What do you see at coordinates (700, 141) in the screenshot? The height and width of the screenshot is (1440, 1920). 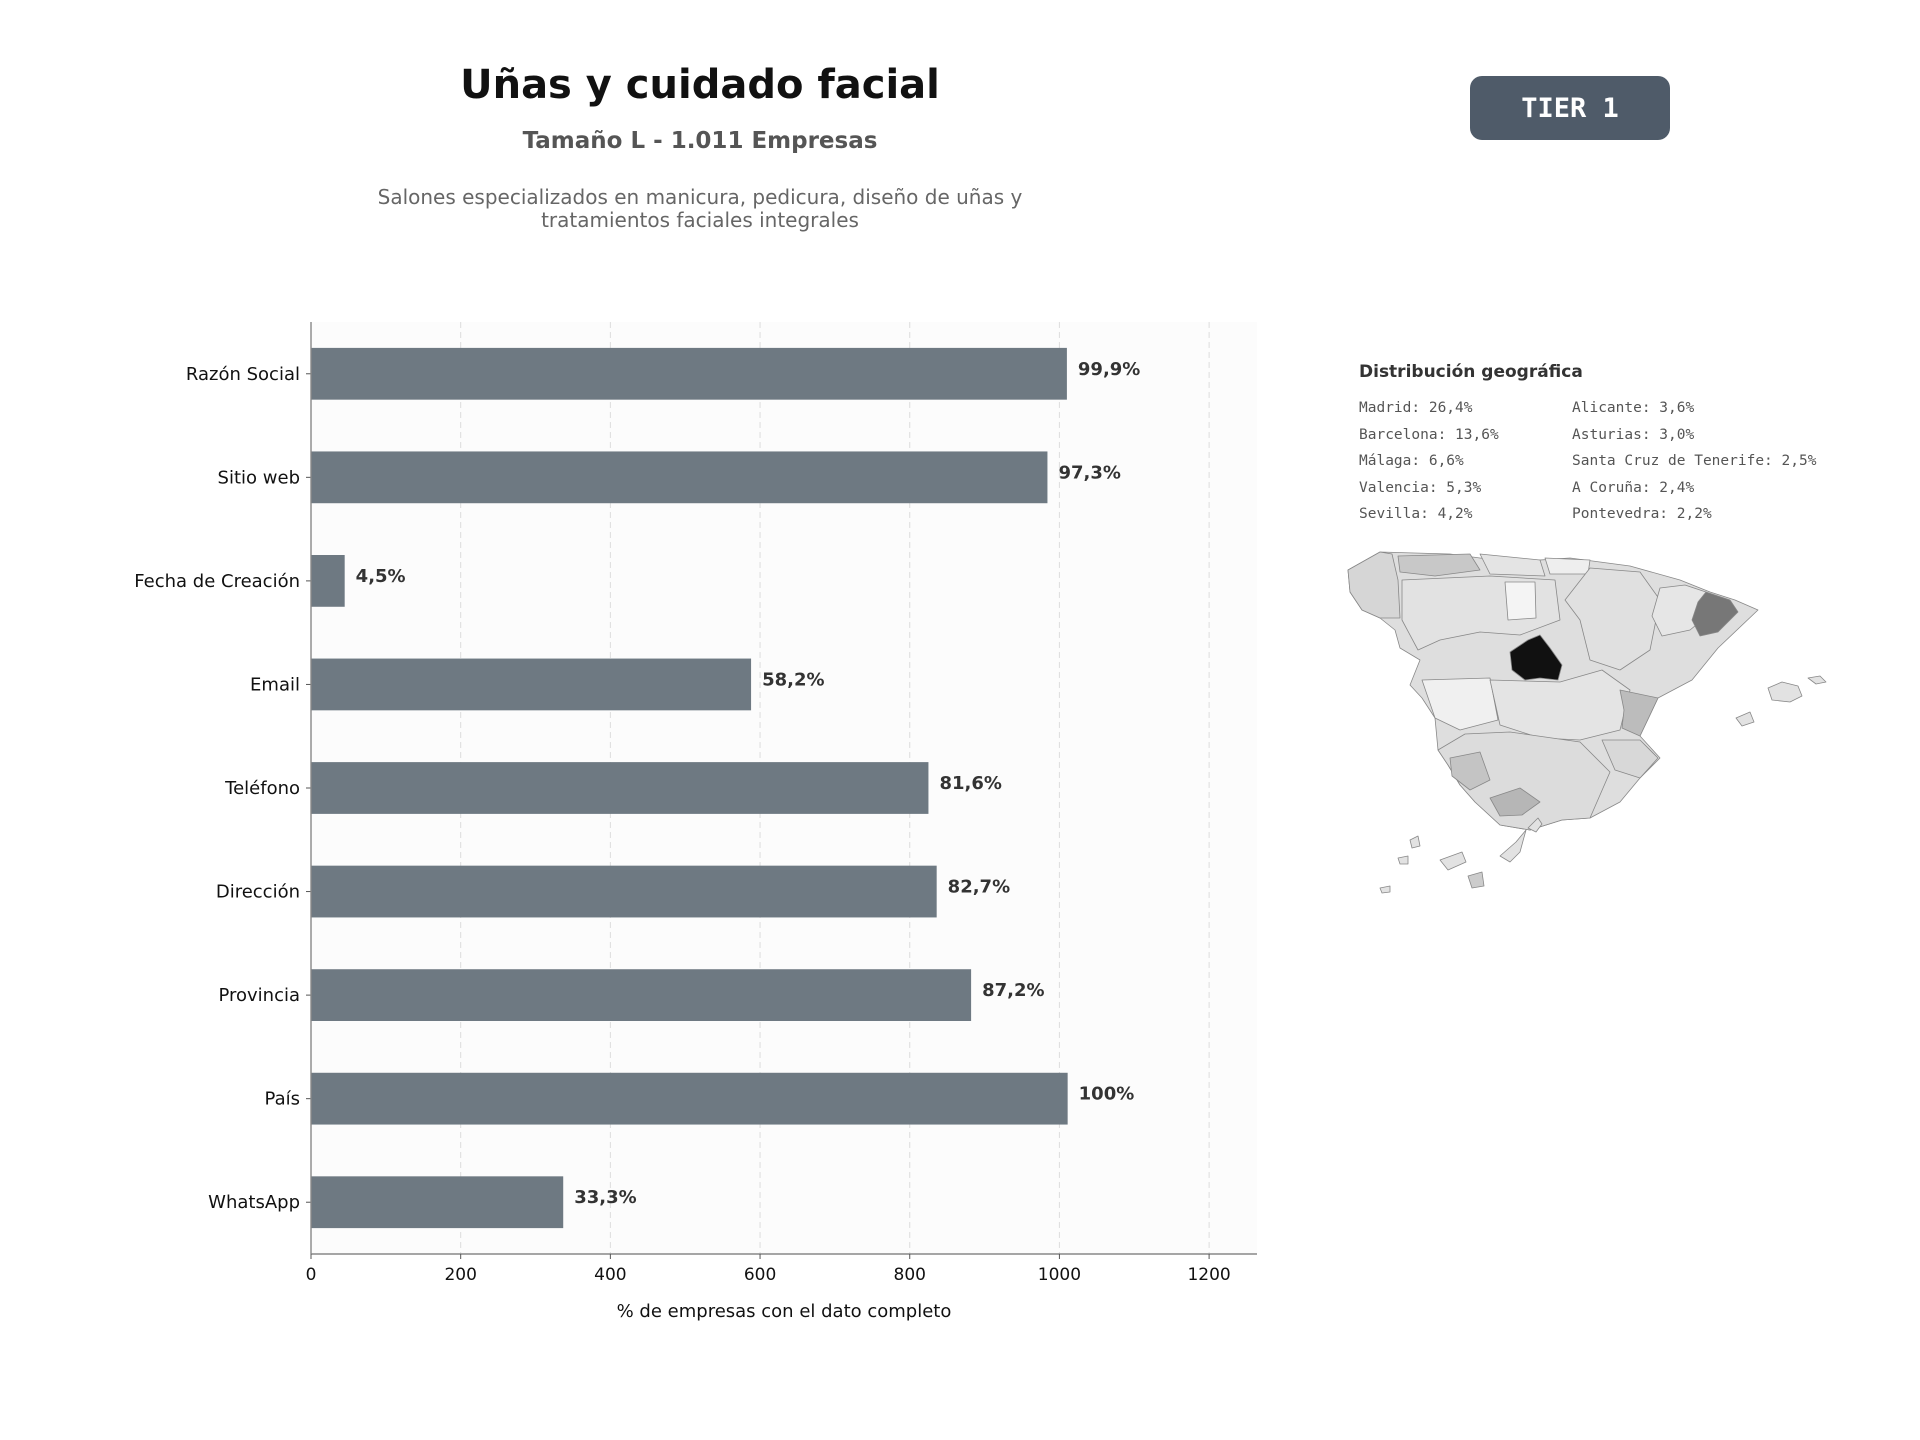 I see `chart-subtitle: Tamaño L - 1.011 Empresas` at bounding box center [700, 141].